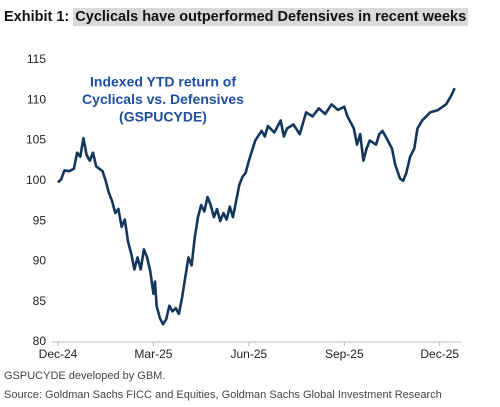 The height and width of the screenshot is (407, 500). Describe the element at coordinates (36, 59) in the screenshot. I see `y-tick-label: 115` at that location.